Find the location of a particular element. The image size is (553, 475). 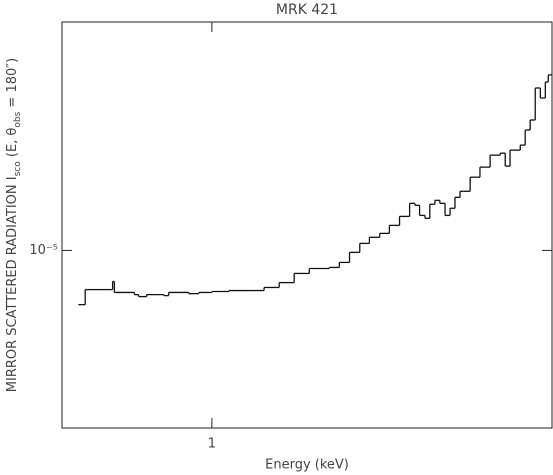

y-label-subscript: sco is located at coordinates (18, 169).